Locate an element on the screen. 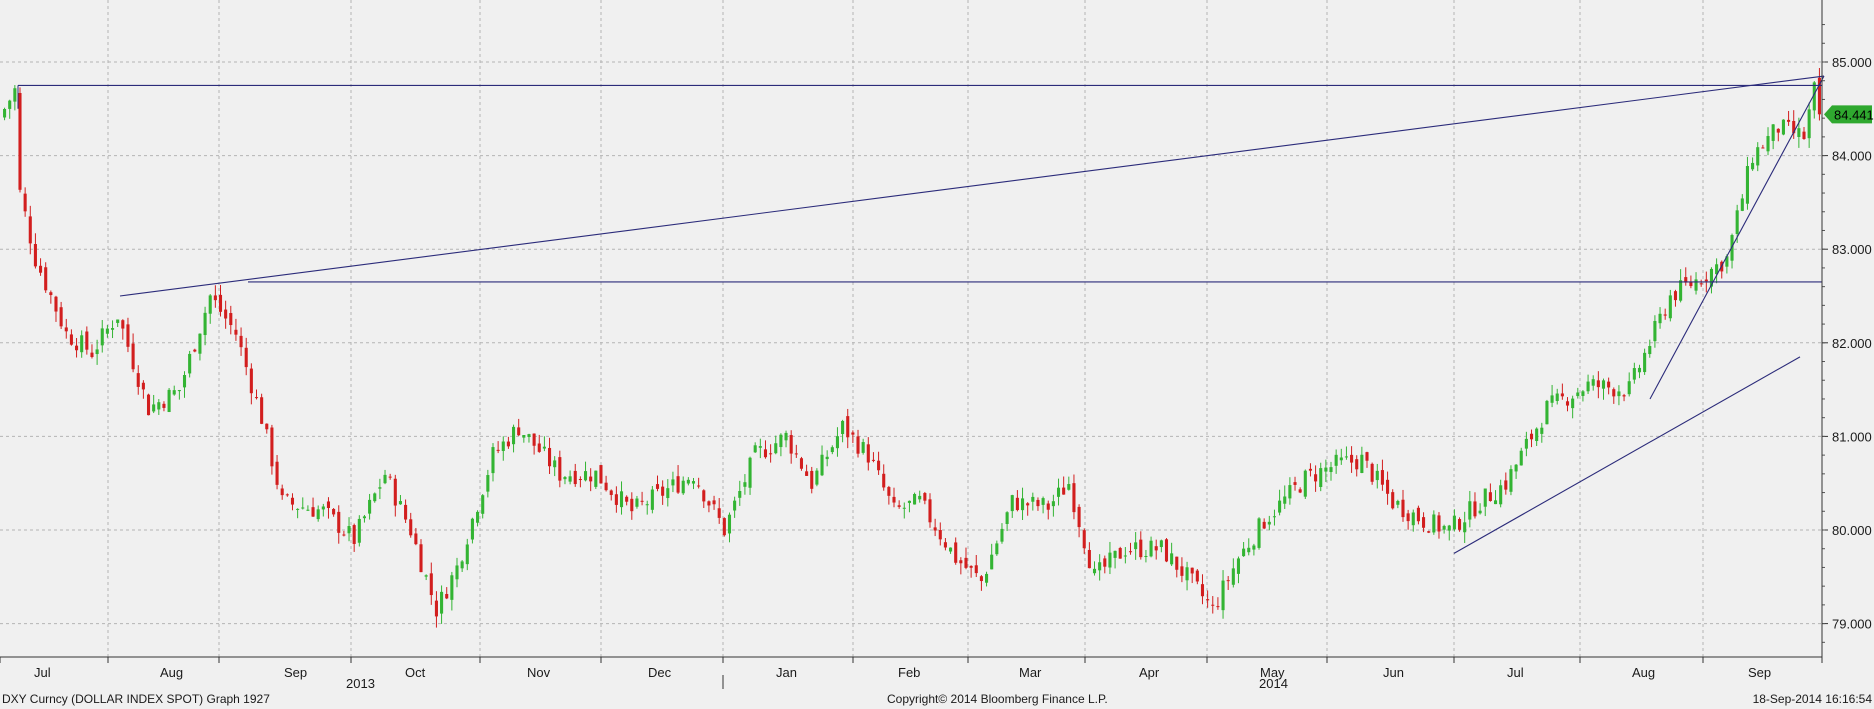  month-label: Feb is located at coordinates (909, 672).